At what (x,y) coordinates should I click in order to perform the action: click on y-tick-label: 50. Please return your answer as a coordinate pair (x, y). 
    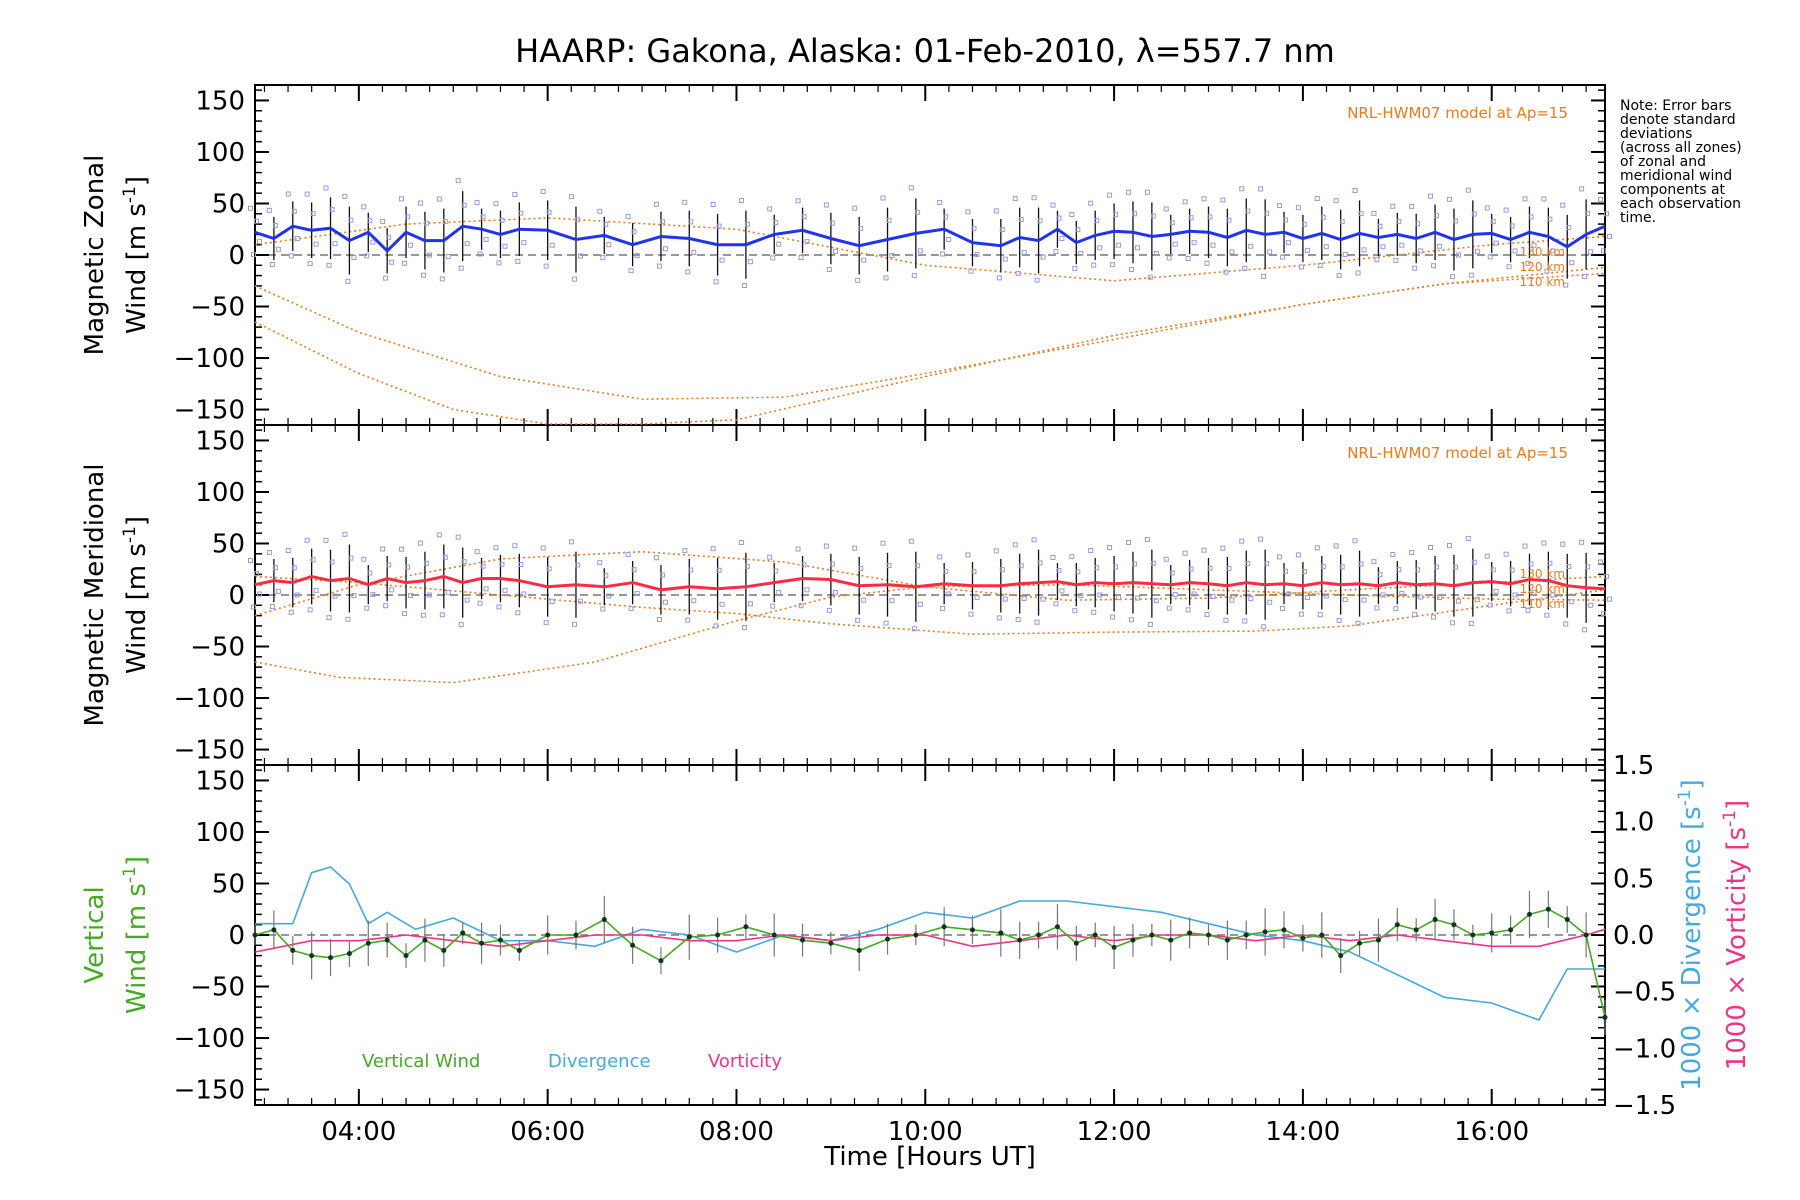
    Looking at the image, I should click on (228, 204).